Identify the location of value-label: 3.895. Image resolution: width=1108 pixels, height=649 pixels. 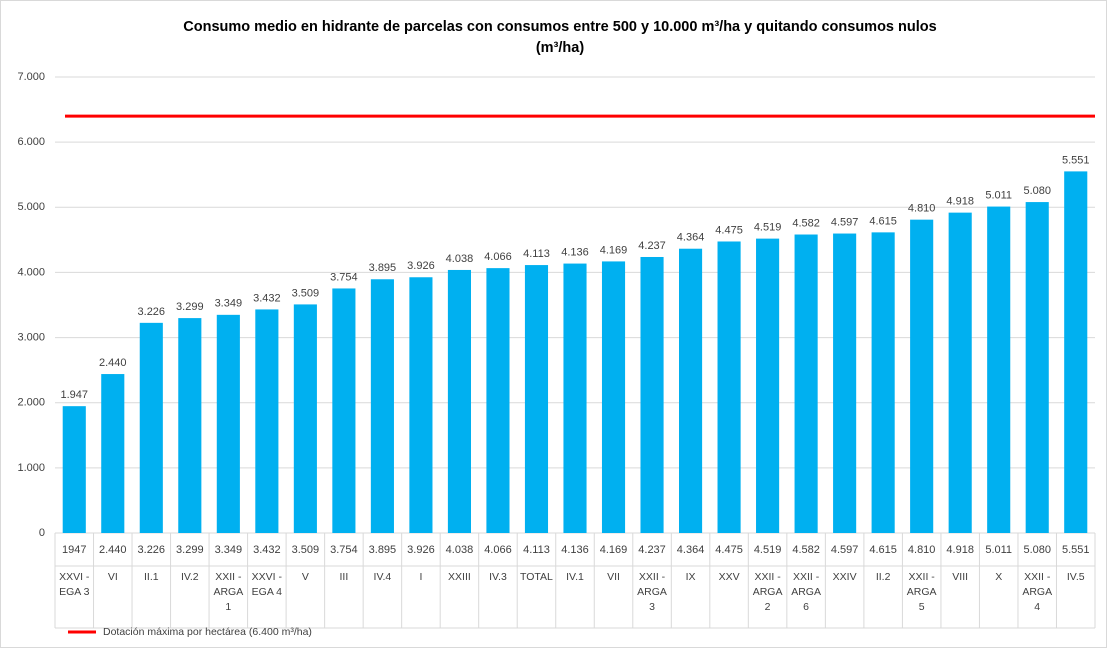
(383, 268).